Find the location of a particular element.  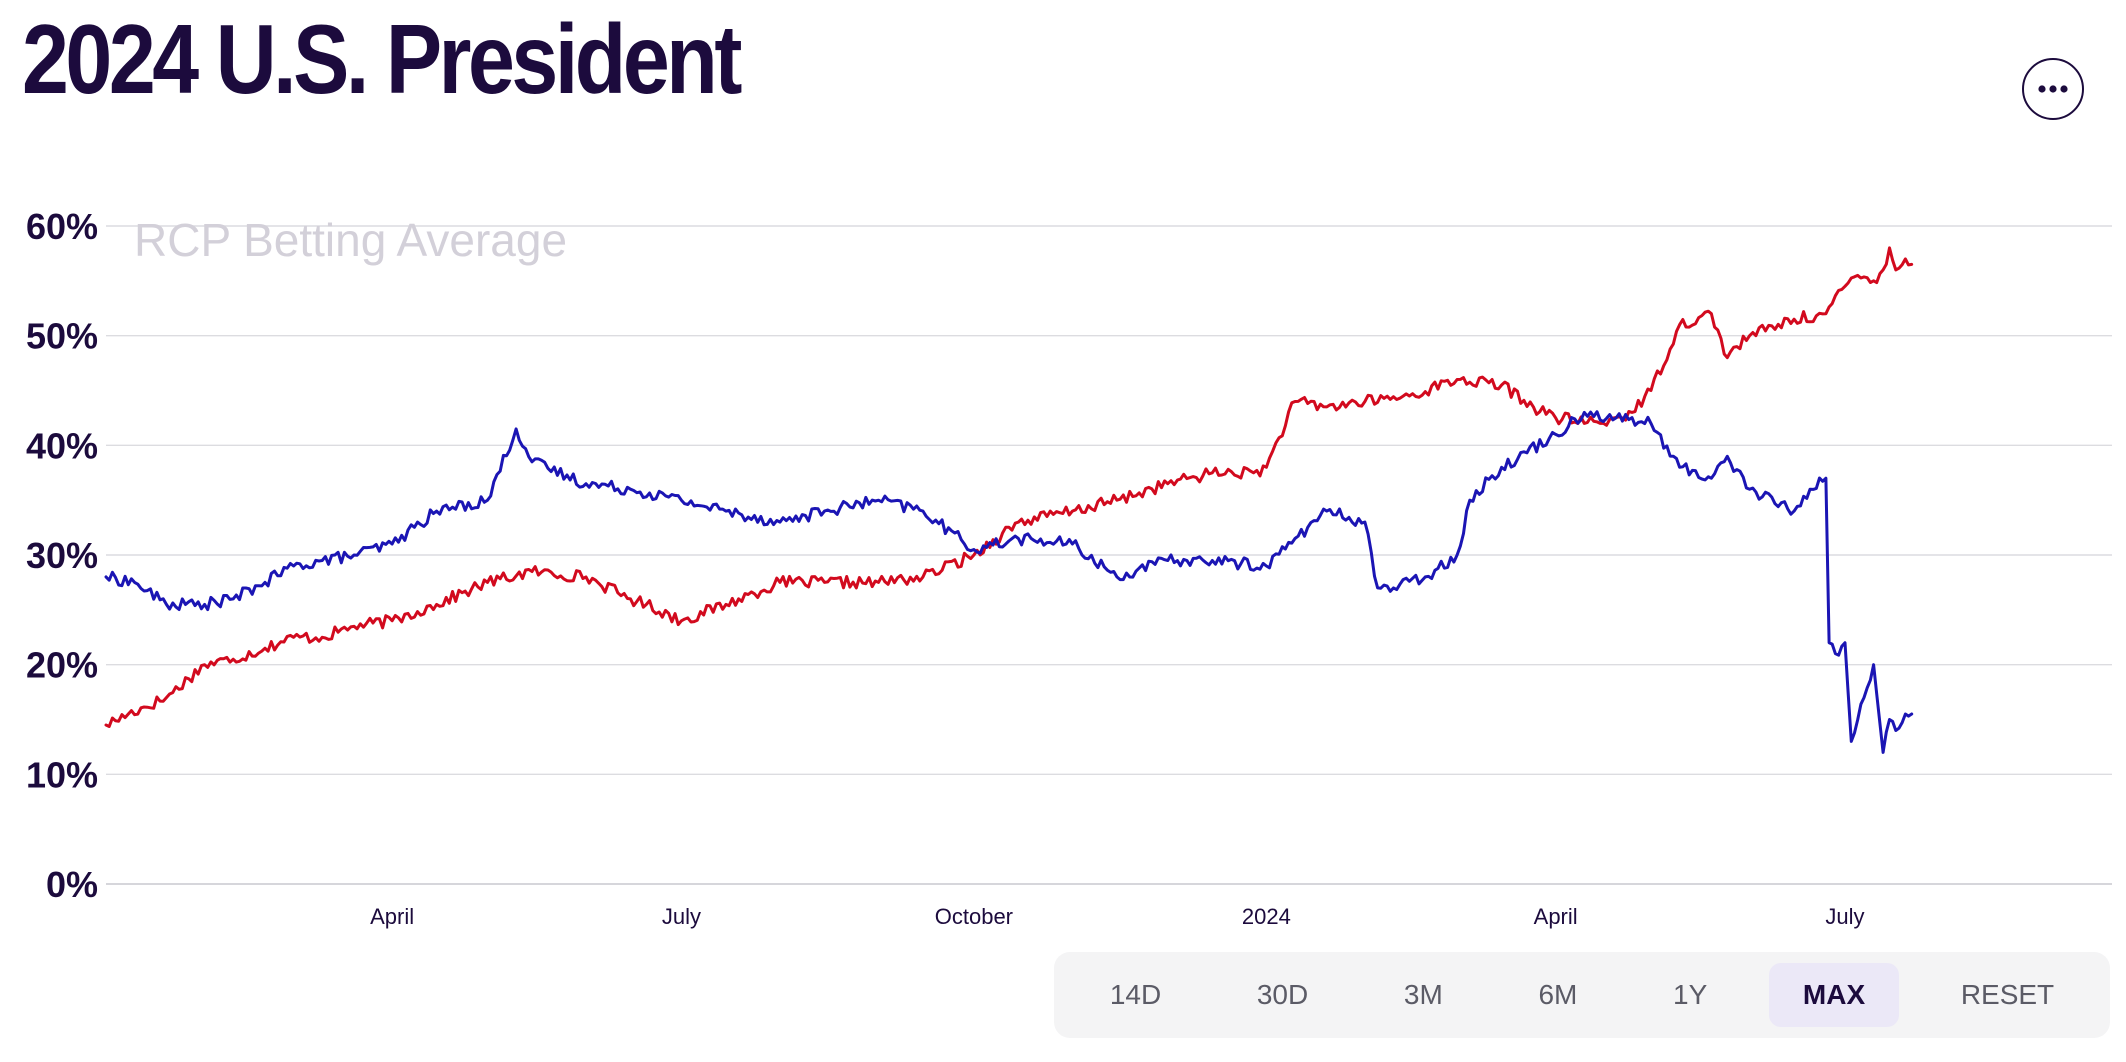

range-button-3m: 3M is located at coordinates (1423, 994).